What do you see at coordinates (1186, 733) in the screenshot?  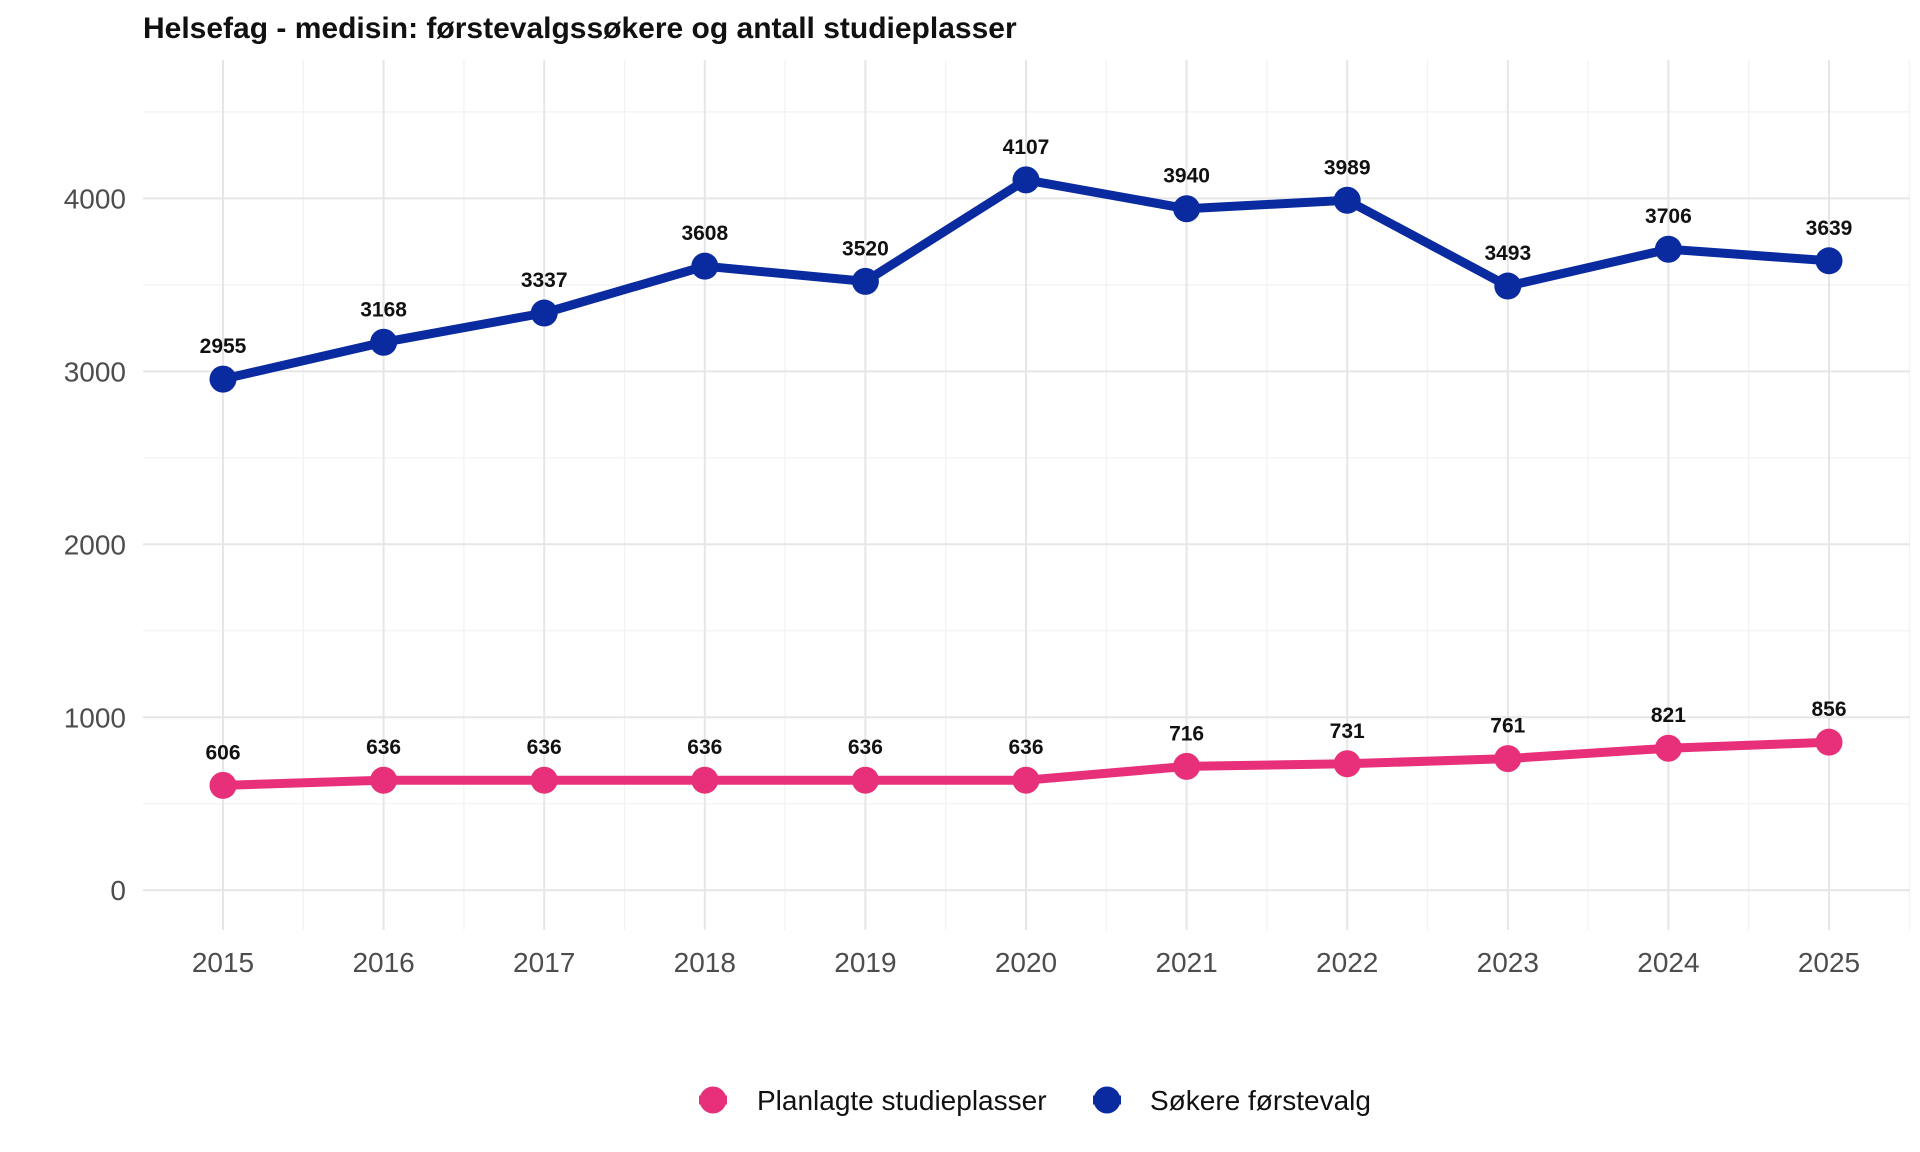 I see `data-label-planlagte-studieplasser: 716` at bounding box center [1186, 733].